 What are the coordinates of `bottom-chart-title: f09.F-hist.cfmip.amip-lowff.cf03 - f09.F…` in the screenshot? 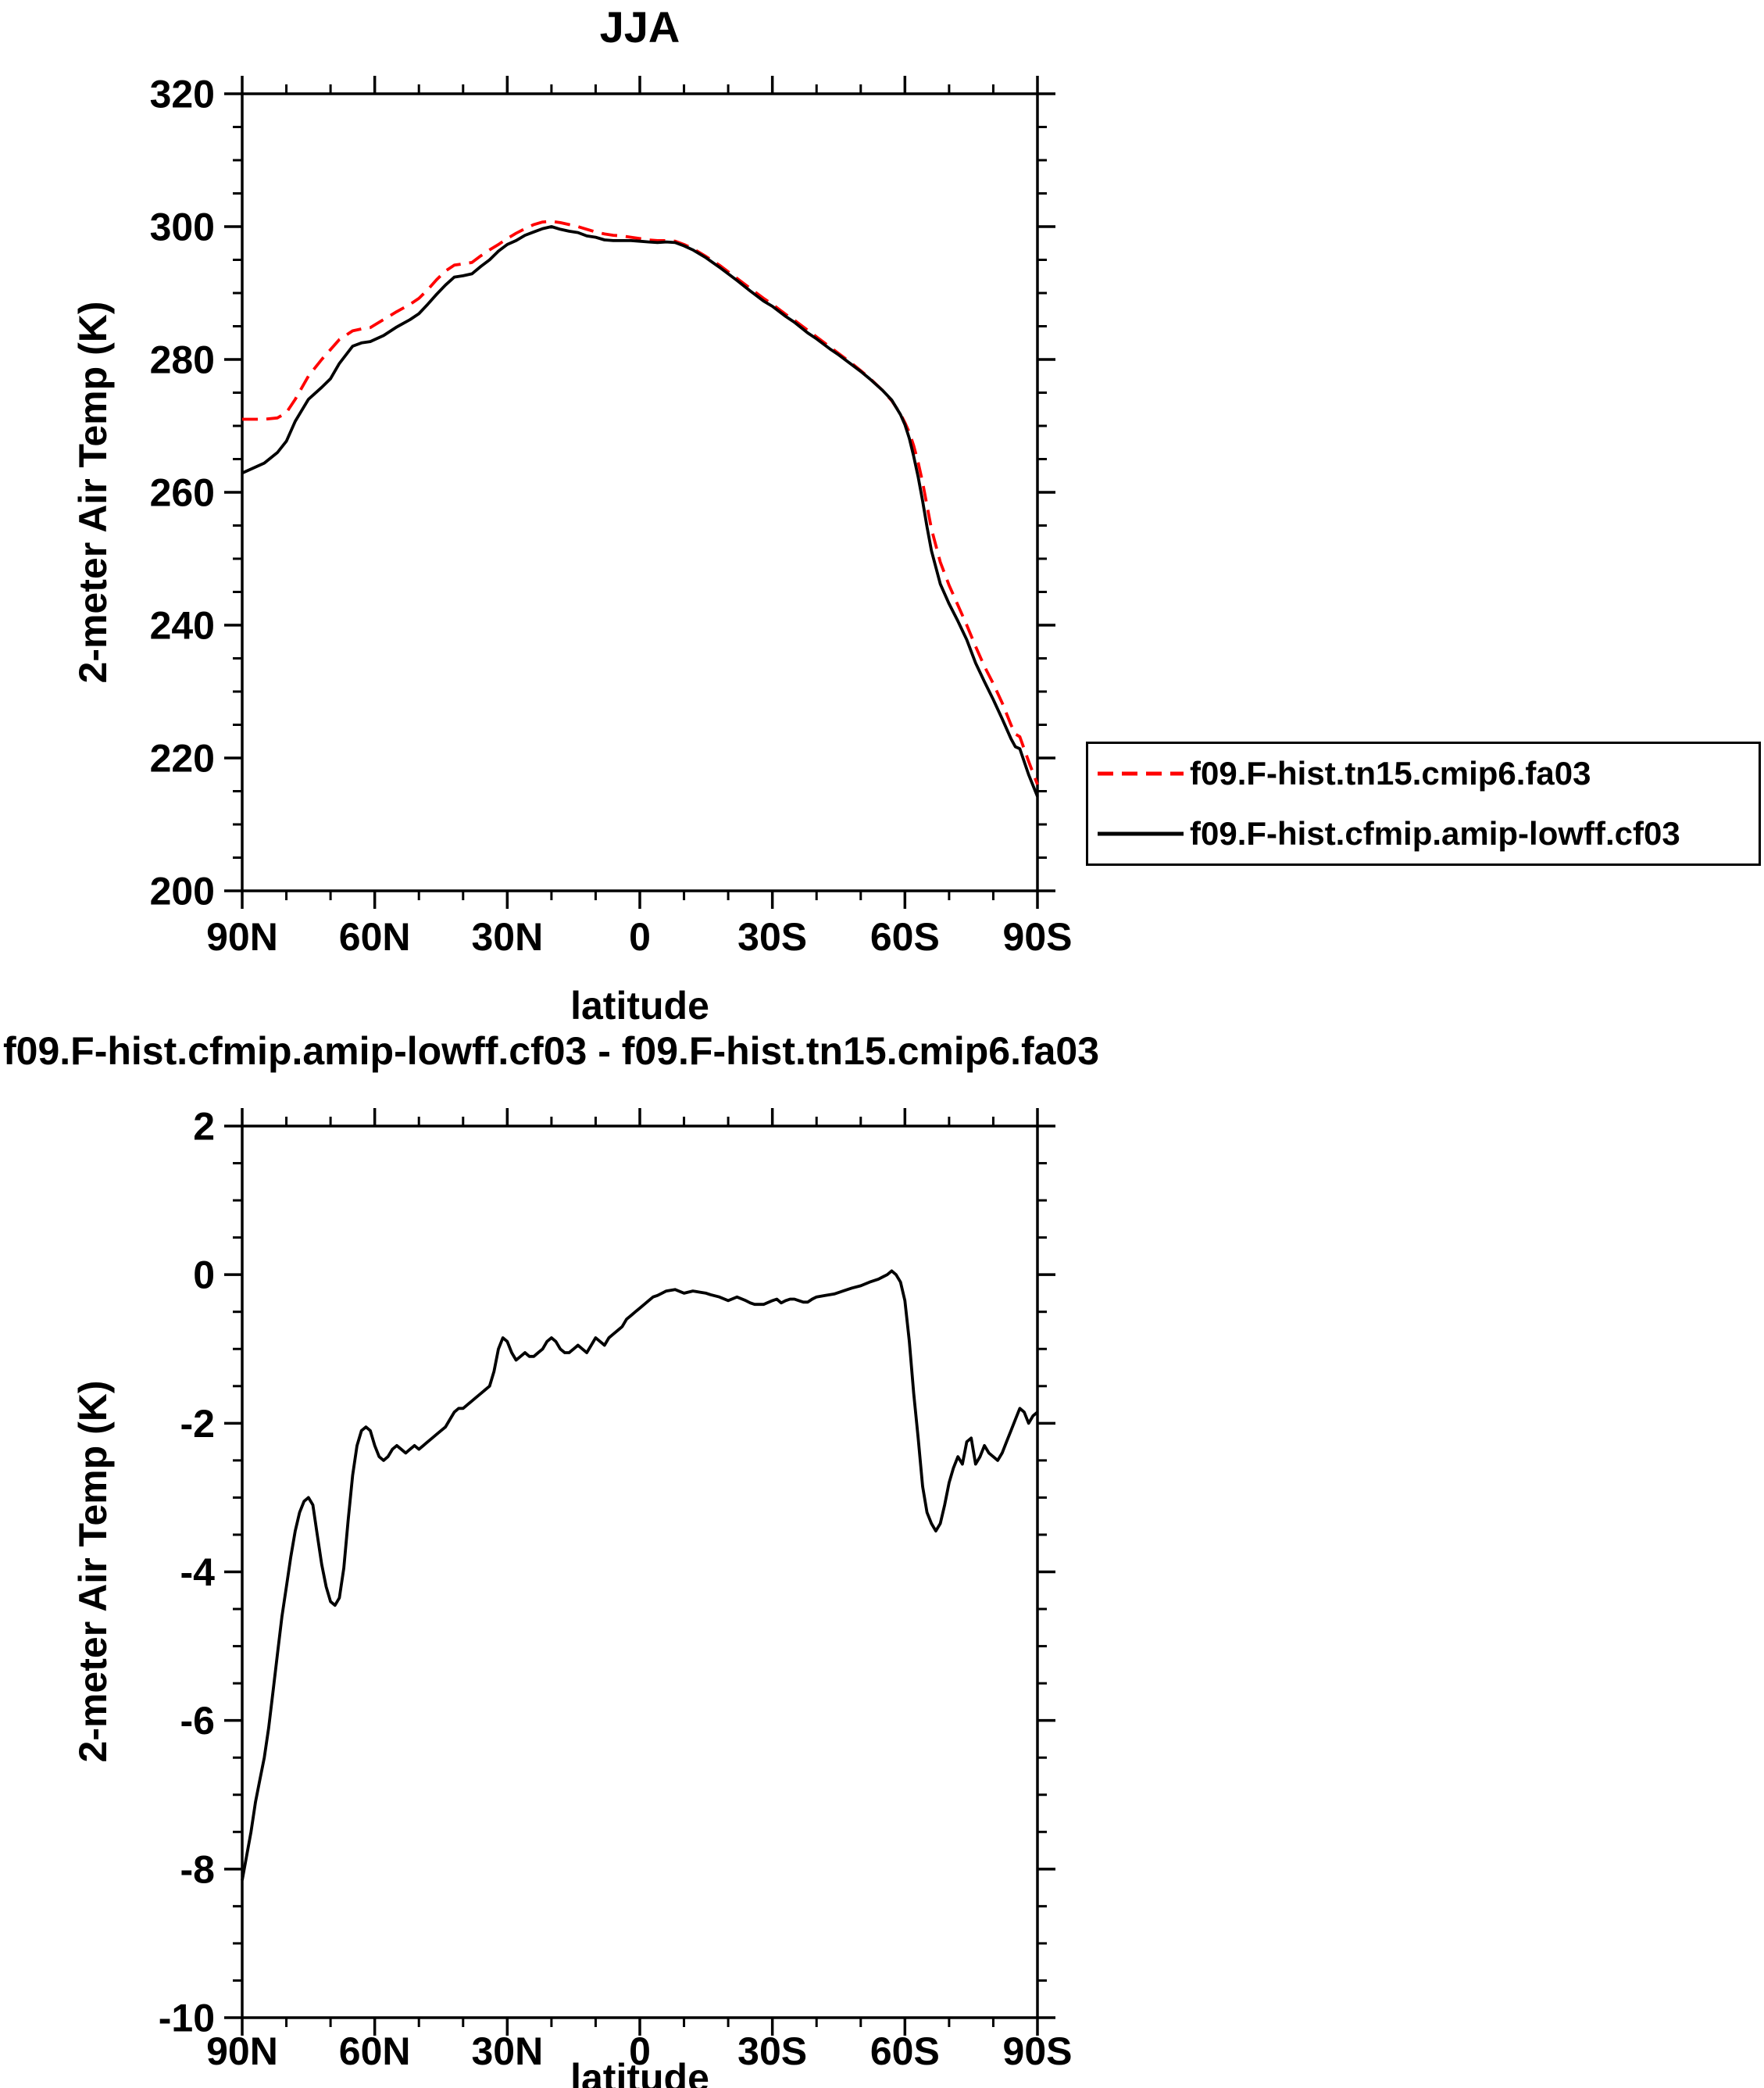 It's located at (552, 1051).